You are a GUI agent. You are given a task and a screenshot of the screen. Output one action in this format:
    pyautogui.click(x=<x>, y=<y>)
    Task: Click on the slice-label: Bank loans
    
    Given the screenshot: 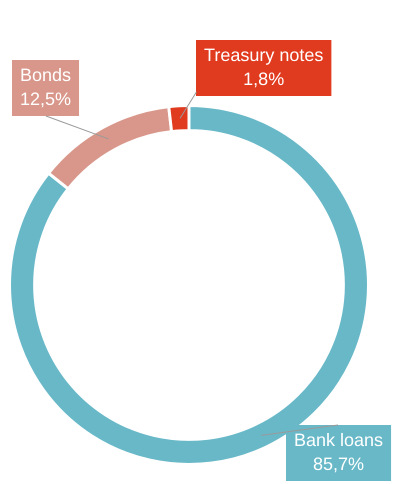 What is the action you would take?
    pyautogui.click(x=339, y=440)
    